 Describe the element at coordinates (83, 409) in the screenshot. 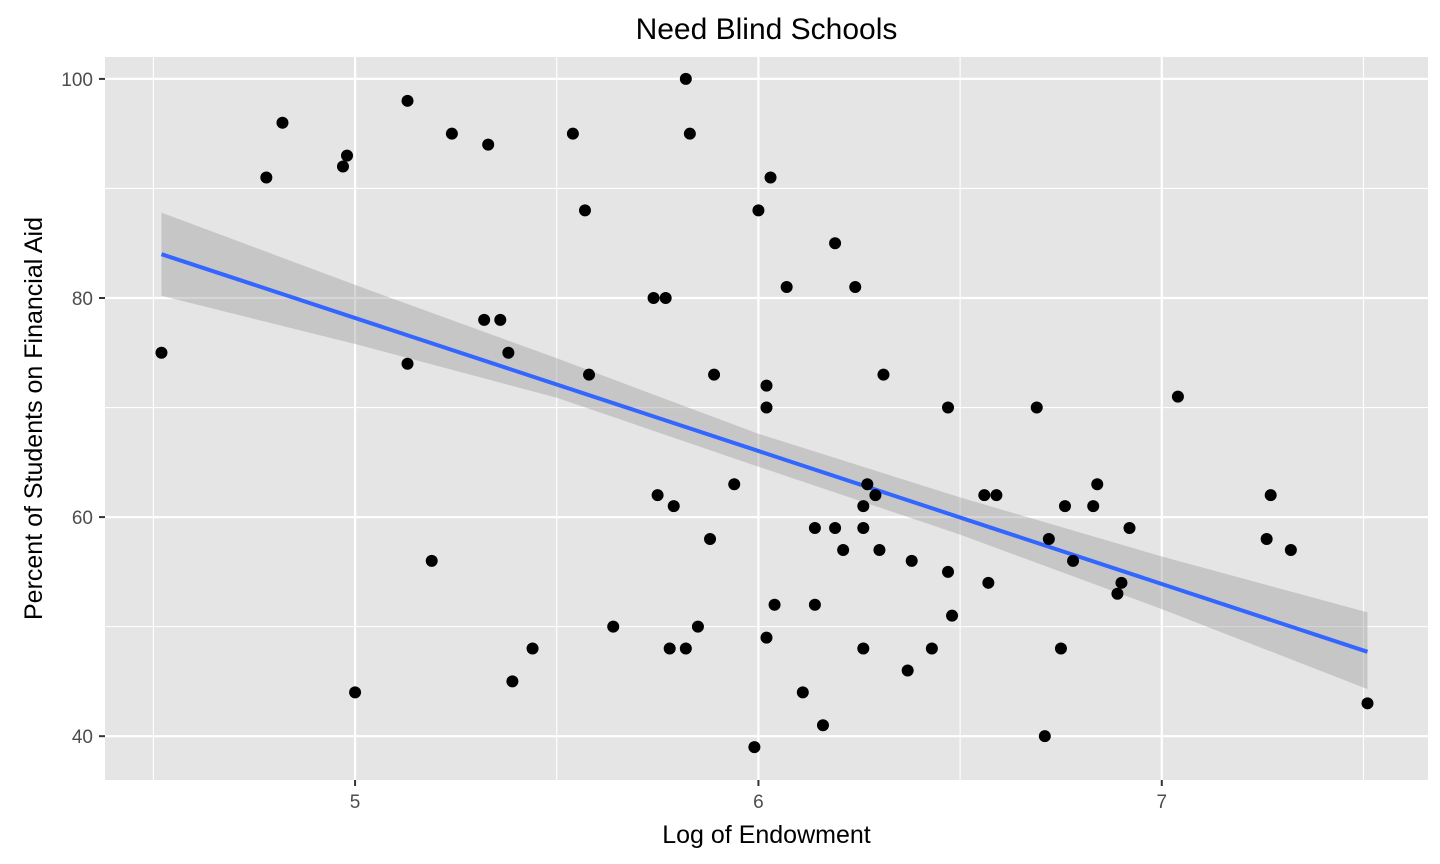

I see `y-axis-ticks: 40 60 80 100` at that location.